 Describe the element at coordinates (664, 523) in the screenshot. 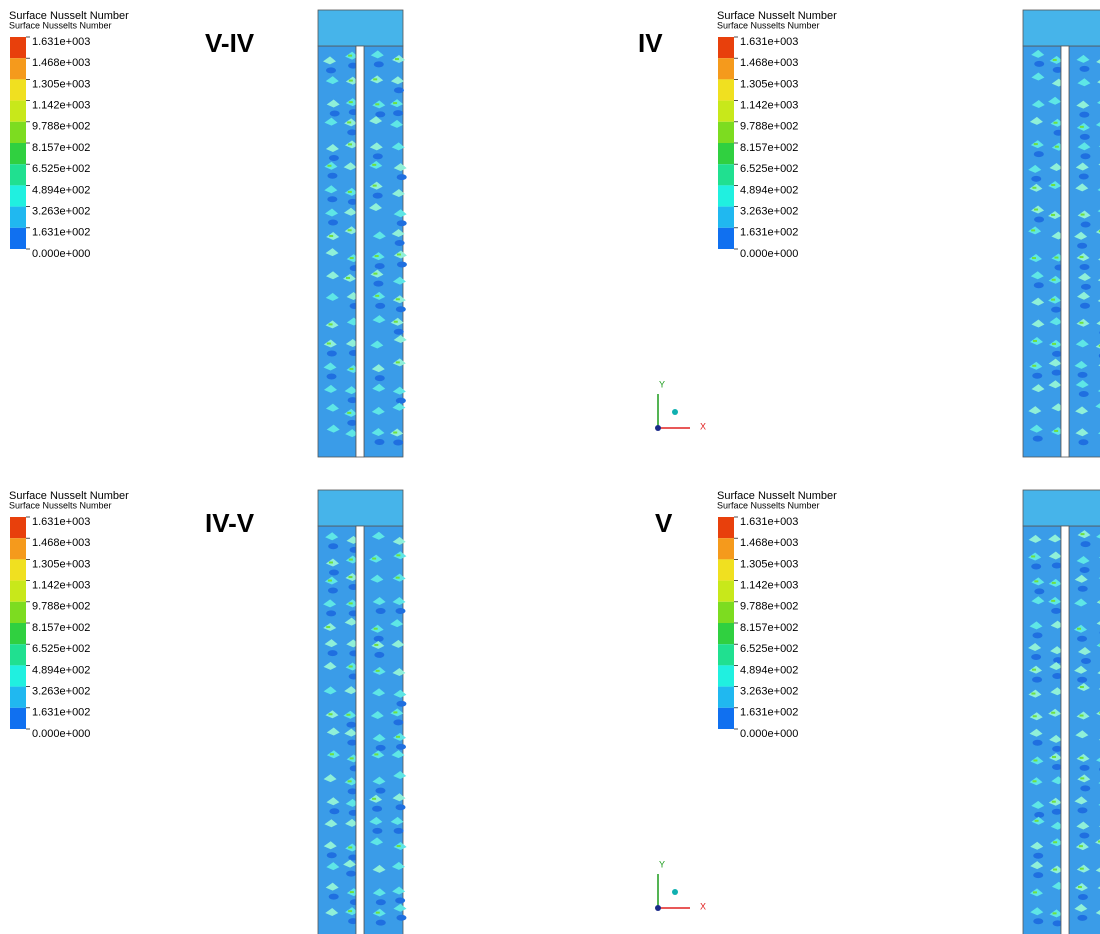

I see `panel-label: V` at that location.